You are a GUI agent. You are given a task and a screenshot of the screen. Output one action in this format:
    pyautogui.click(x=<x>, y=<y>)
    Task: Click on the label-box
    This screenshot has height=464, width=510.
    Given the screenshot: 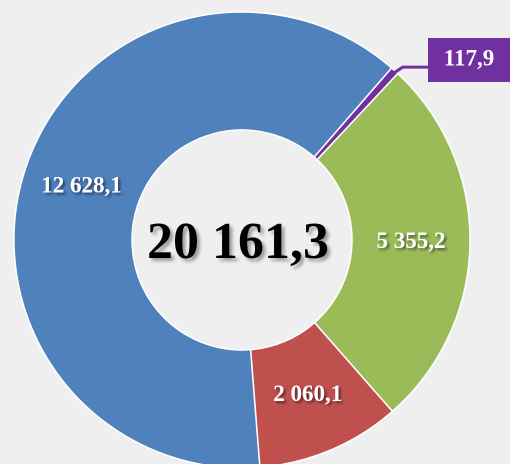 What is the action you would take?
    pyautogui.click(x=469, y=60)
    